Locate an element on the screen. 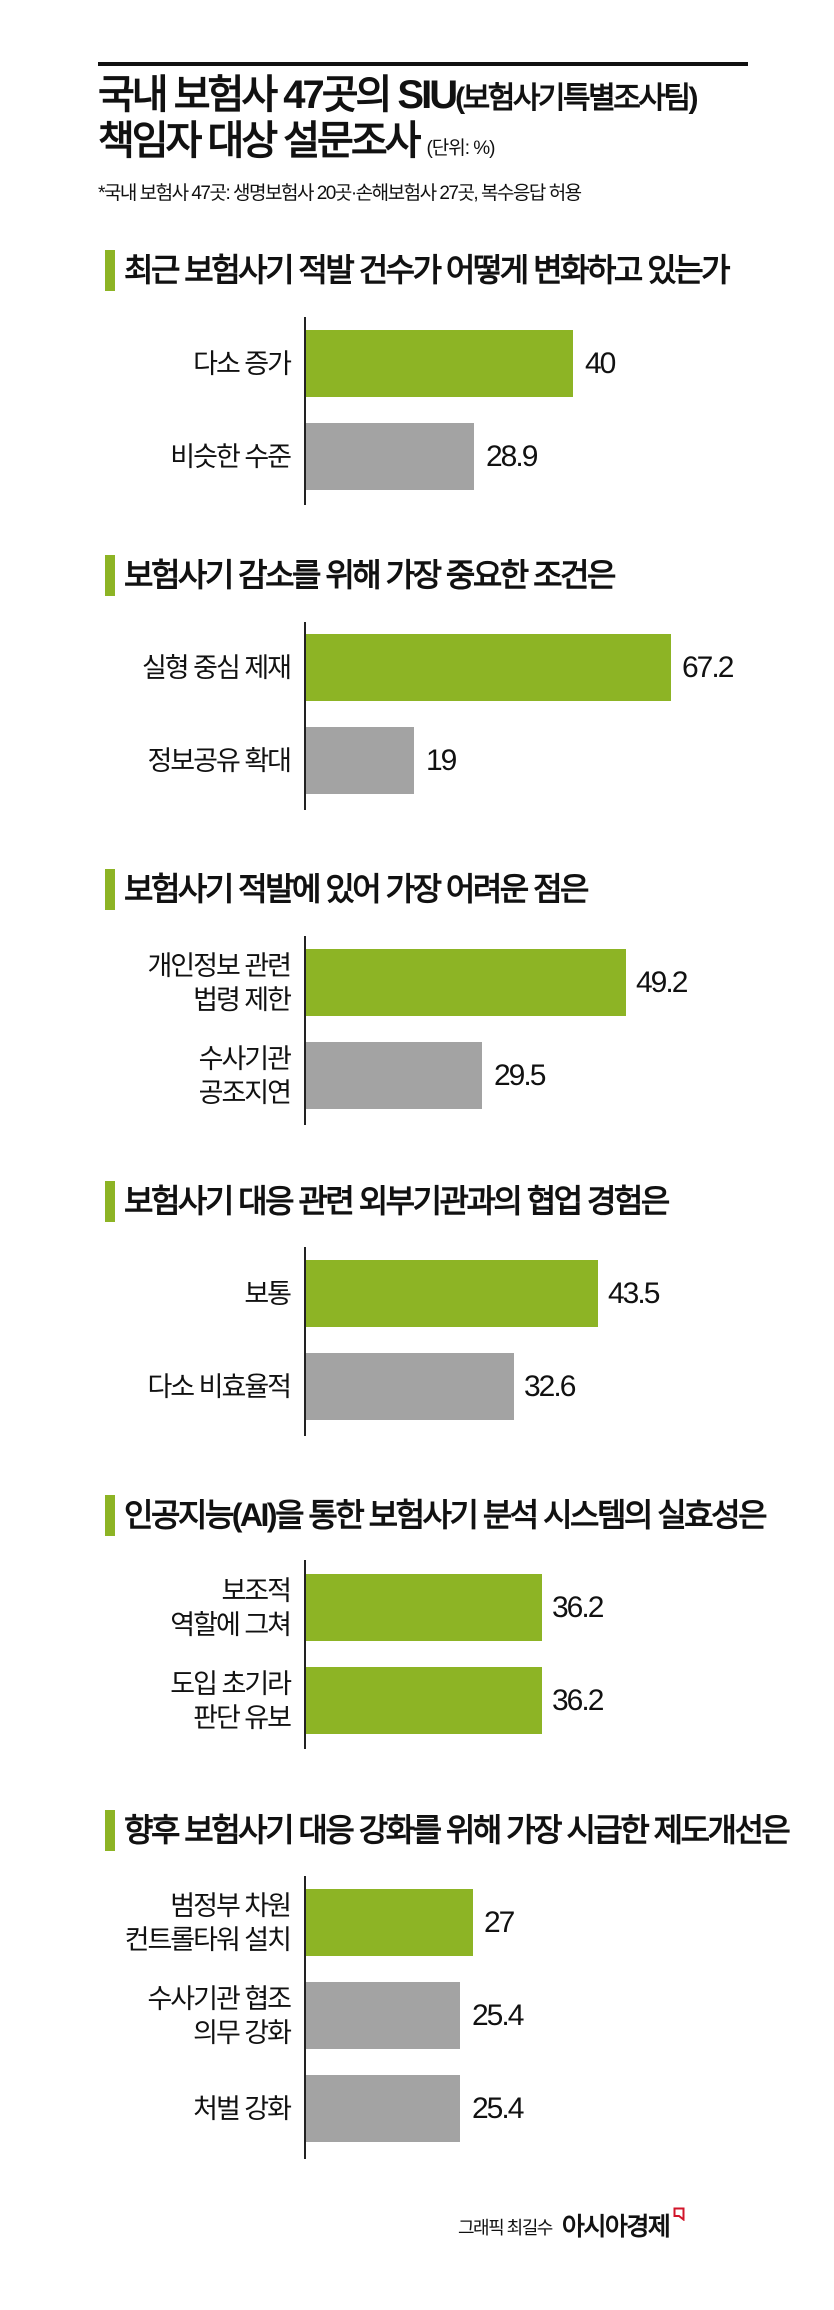 This screenshot has height=2310, width=834. bar-row: 수사기관 협조 의무 강화 25.4 is located at coordinates (417, 2015).